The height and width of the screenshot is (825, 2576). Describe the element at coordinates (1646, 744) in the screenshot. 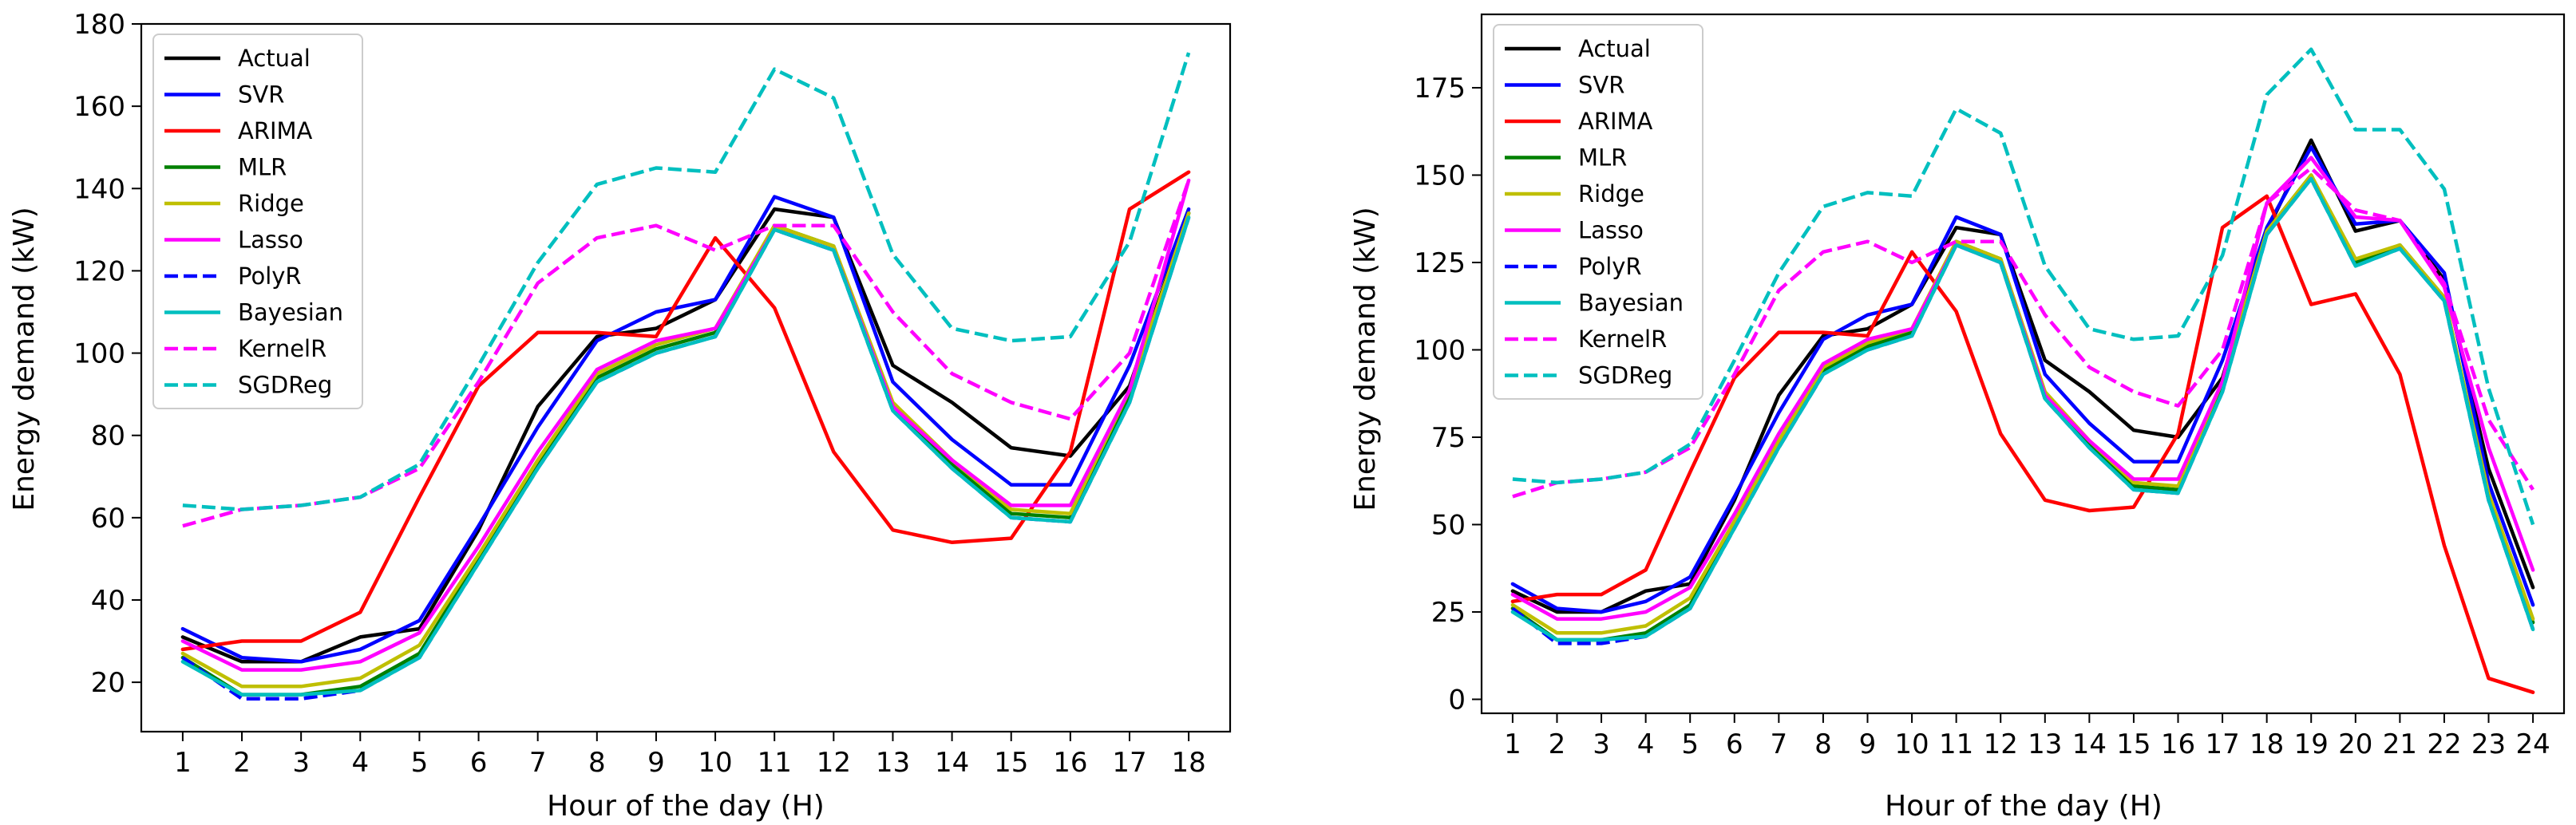

I see `right-x-tick-label-4: 4` at that location.